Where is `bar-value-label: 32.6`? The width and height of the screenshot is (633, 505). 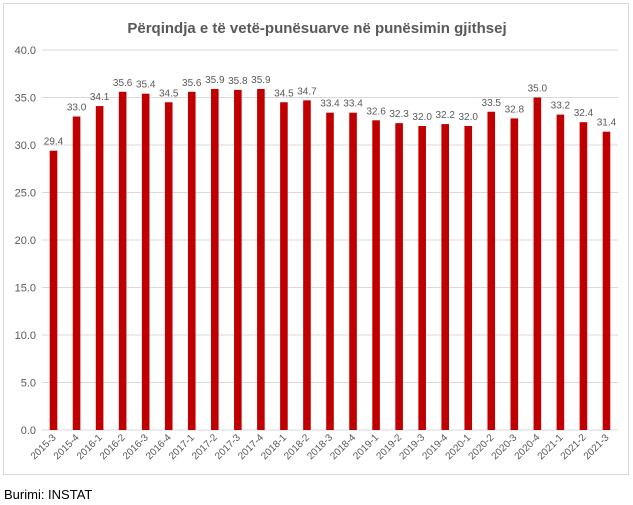 bar-value-label: 32.6 is located at coordinates (376, 111).